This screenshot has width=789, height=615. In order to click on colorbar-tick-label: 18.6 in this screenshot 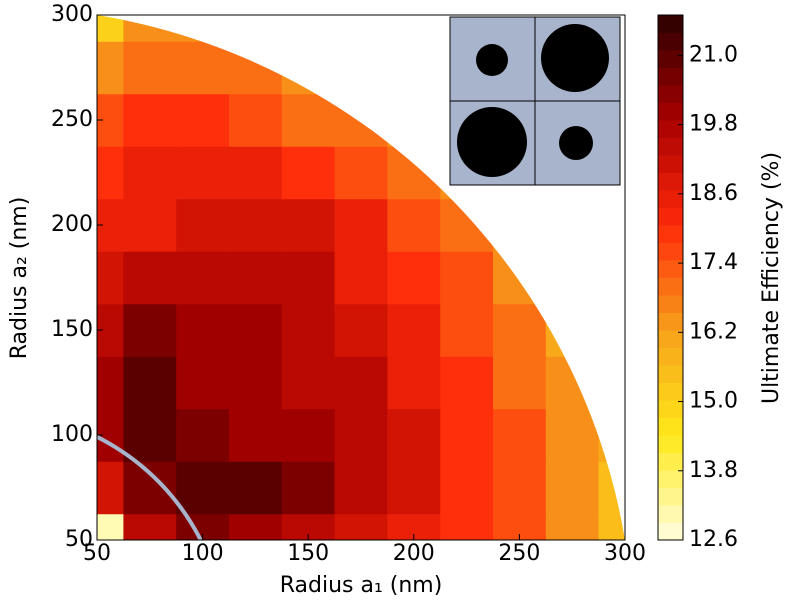, I will do `click(713, 193)`.